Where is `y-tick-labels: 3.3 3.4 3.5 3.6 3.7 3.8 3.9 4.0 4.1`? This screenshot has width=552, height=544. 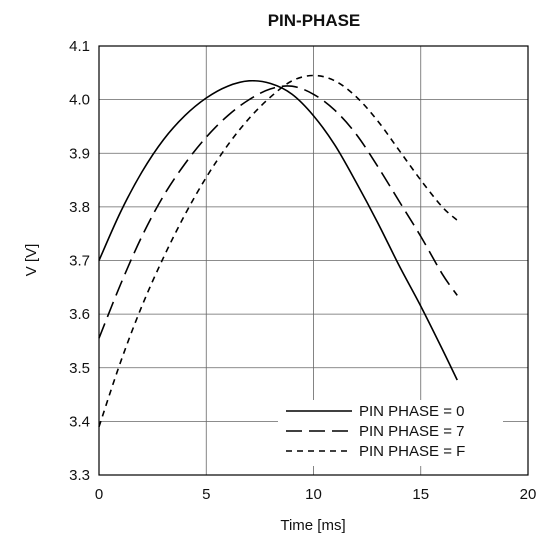 y-tick-labels: 3.3 3.4 3.5 3.6 3.7 3.8 3.9 4.0 4.1 is located at coordinates (79, 261).